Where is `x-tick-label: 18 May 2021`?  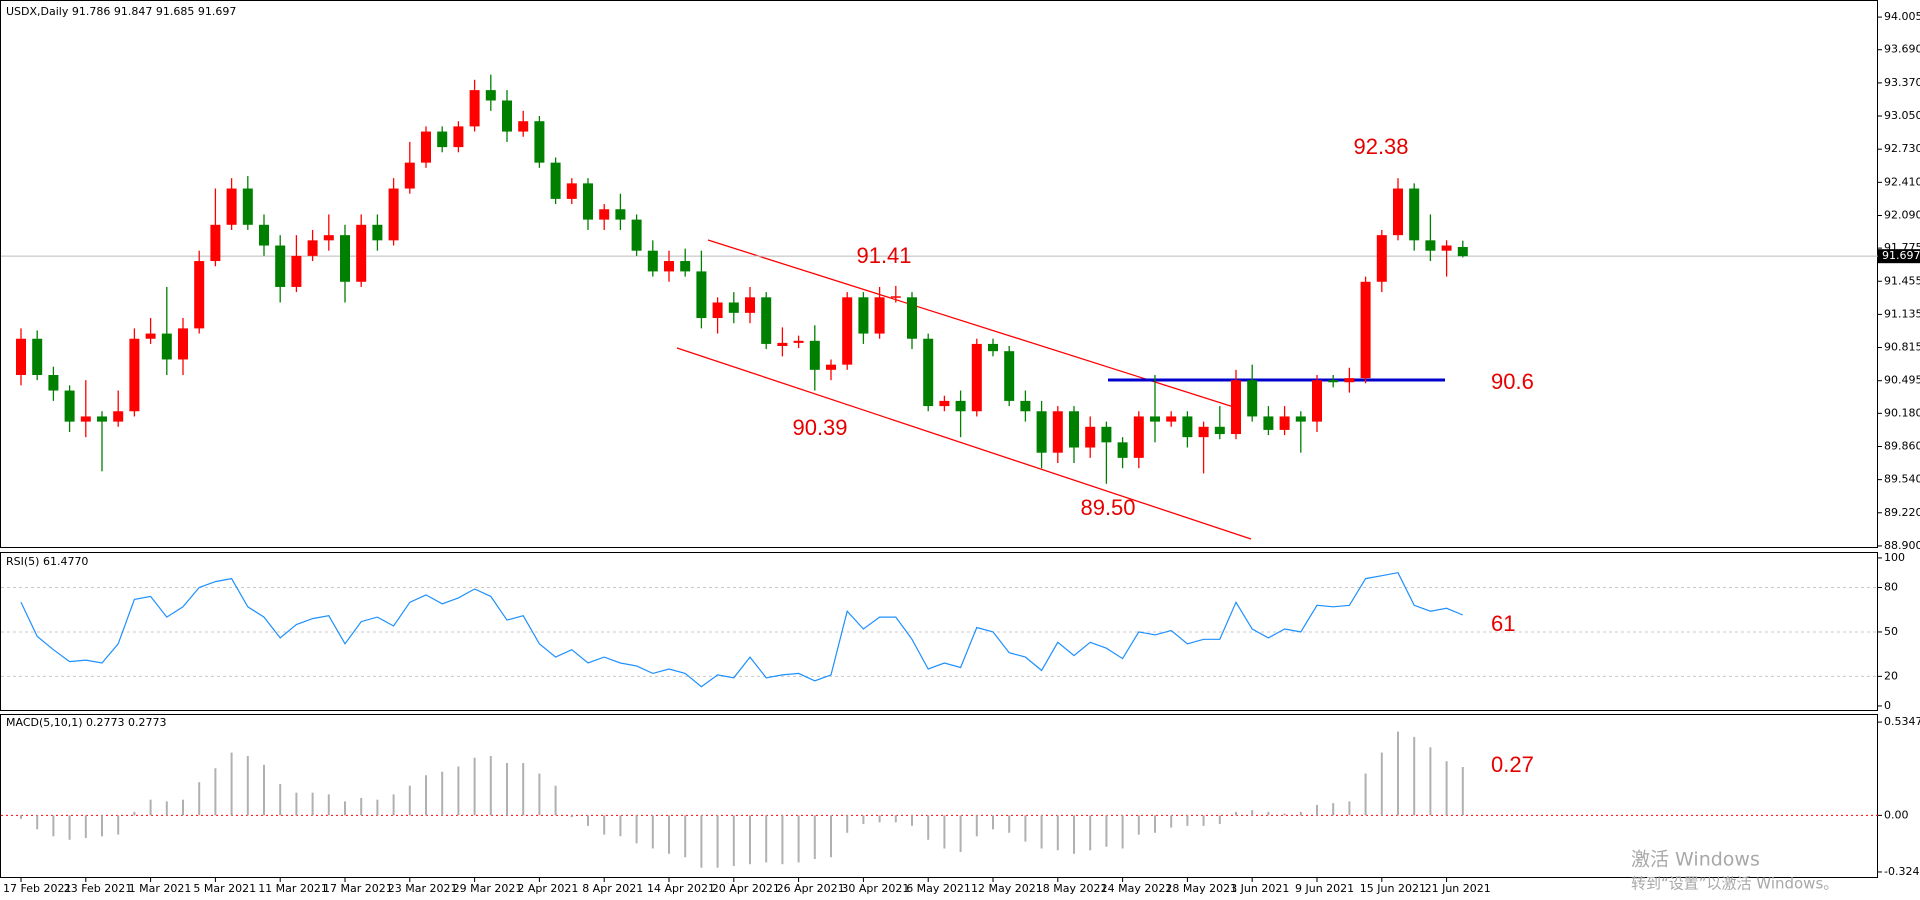 x-tick-label: 18 May 2021 is located at coordinates (1072, 888).